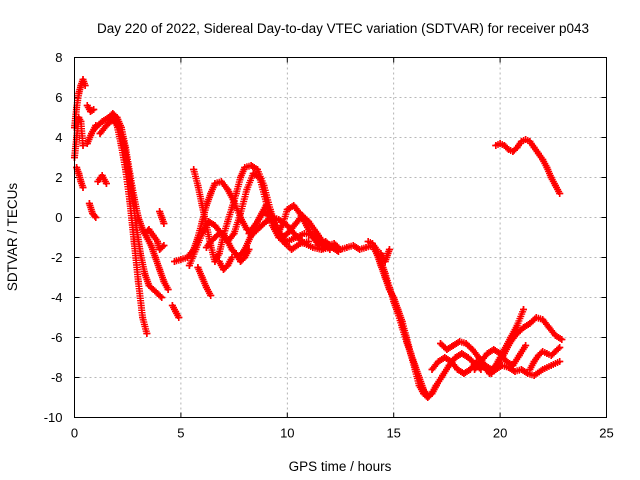 The image size is (640, 480). Describe the element at coordinates (508, 341) in the screenshot. I see `series-pass-ab` at that location.